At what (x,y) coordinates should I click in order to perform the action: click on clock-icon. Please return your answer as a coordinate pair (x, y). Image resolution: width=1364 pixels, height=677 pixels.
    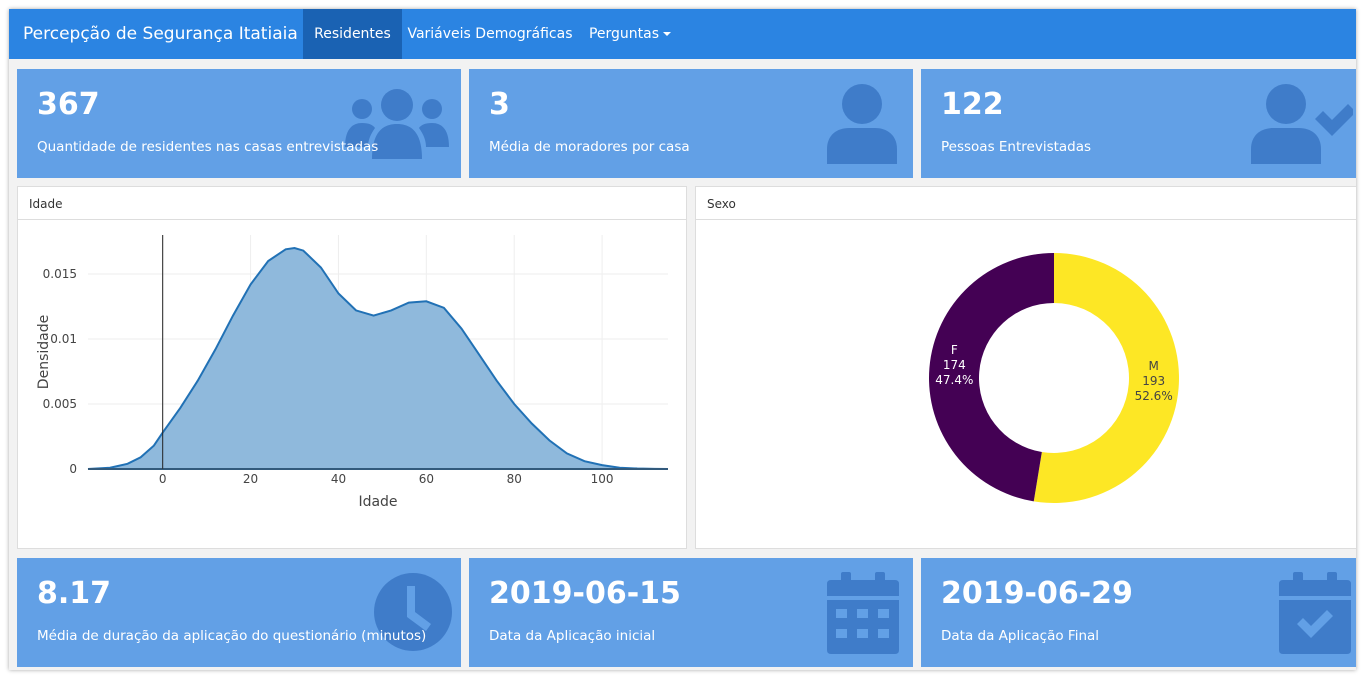
    Looking at the image, I should click on (413, 612).